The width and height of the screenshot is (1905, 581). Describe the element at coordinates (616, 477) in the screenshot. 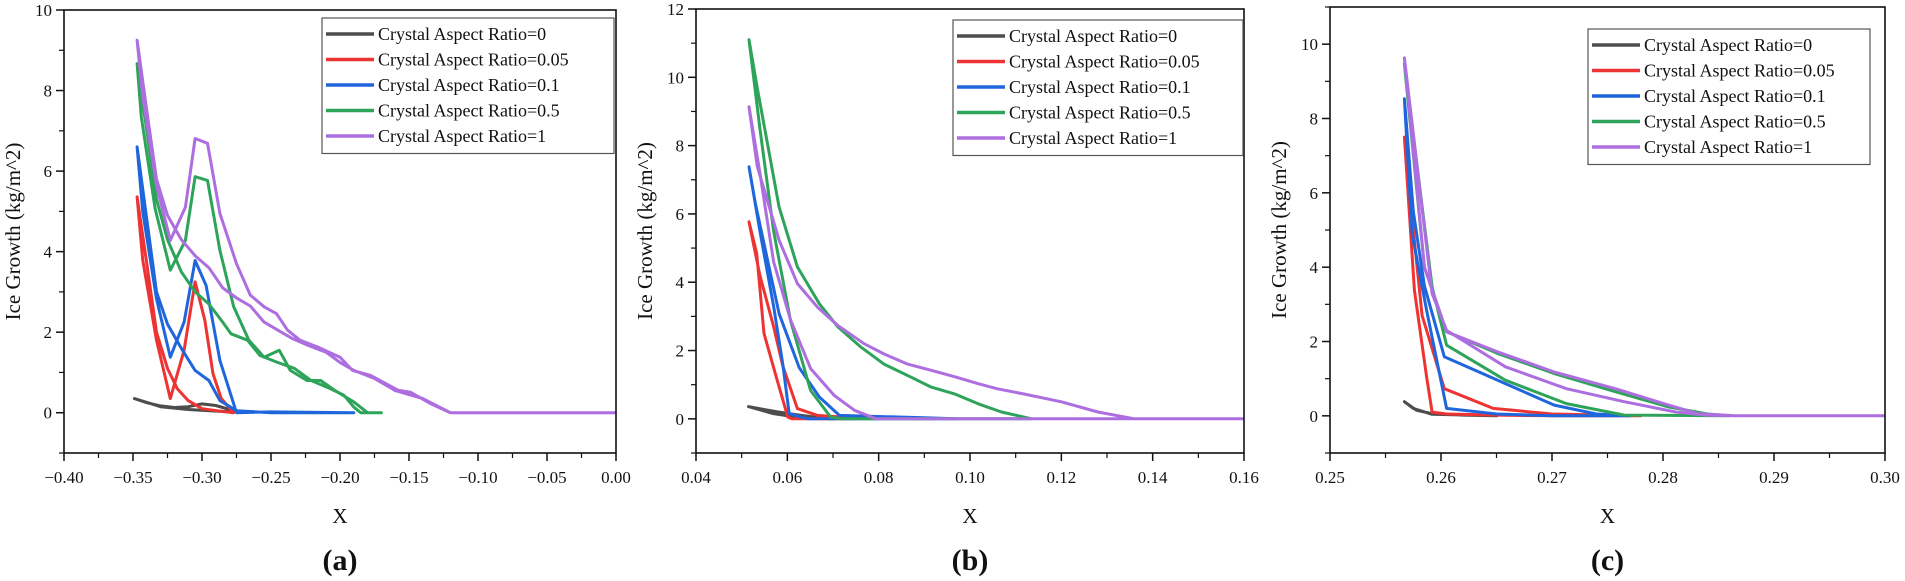

I see `x-tick-label: 0.00` at that location.